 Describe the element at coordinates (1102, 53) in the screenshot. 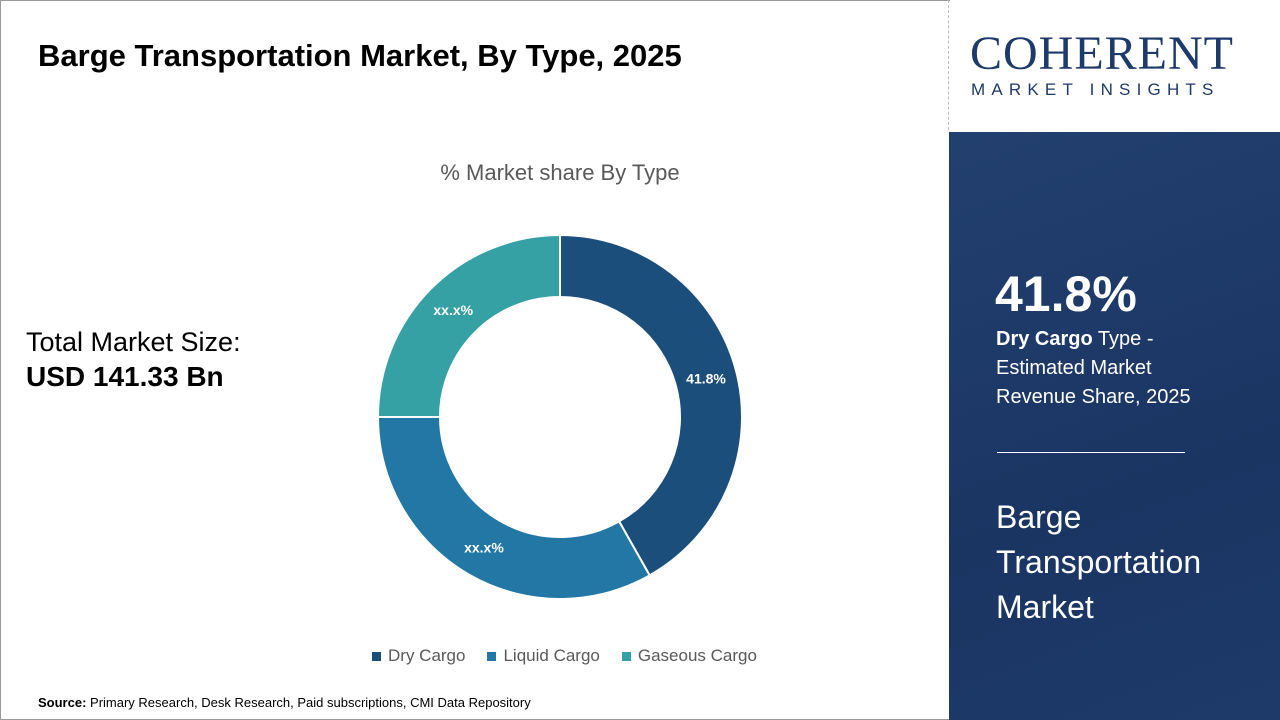

I see `logo-main-text: COHERENT` at that location.